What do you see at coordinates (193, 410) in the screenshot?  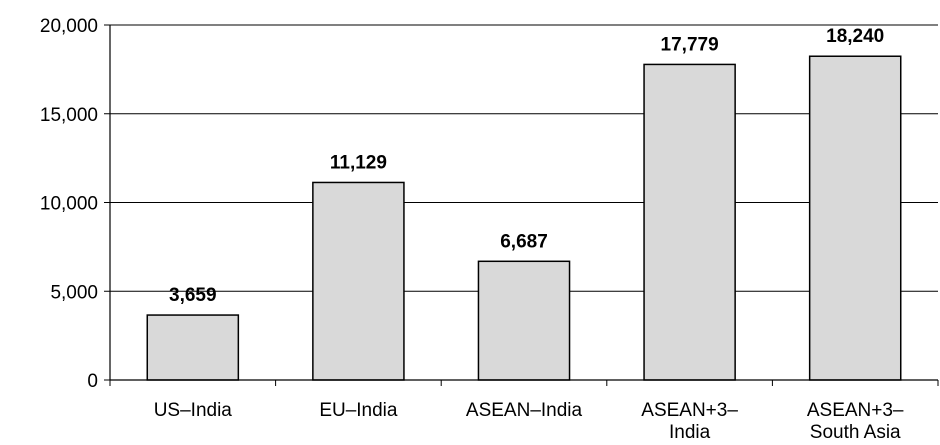 I see `x-tick-label: US–India` at bounding box center [193, 410].